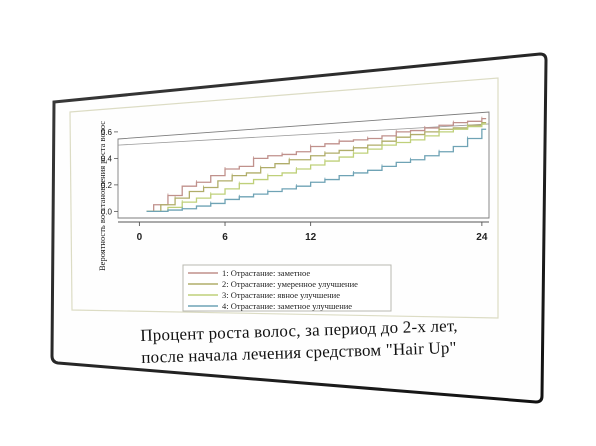  Describe the element at coordinates (482, 237) in the screenshot. I see `x-tick-label: 24` at that location.